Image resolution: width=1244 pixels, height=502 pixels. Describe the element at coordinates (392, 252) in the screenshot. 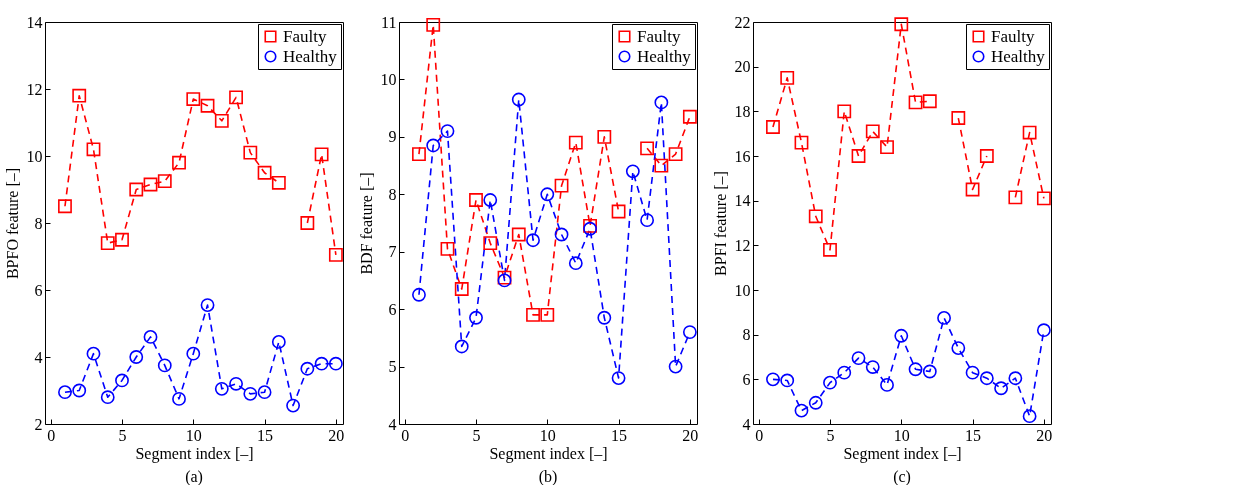

I see `y-tick-label: 7` at that location.